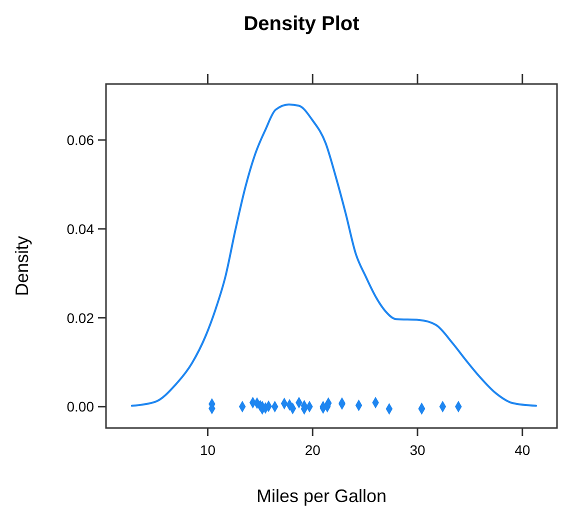 The width and height of the screenshot is (564, 510). What do you see at coordinates (80, 318) in the screenshot?
I see `y-tick-label: 0.02` at bounding box center [80, 318].